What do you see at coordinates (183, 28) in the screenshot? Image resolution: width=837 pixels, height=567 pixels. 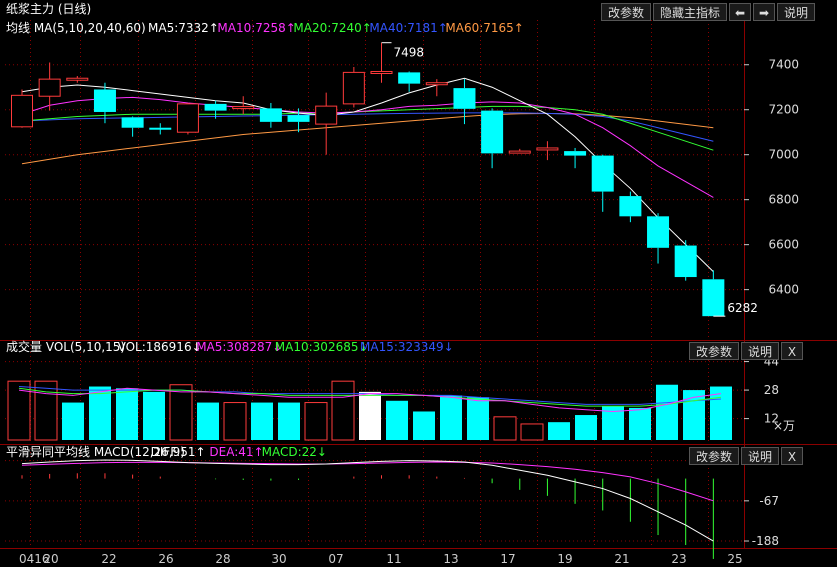 I see `ma-legend-item: MA5:7332↑` at bounding box center [183, 28].